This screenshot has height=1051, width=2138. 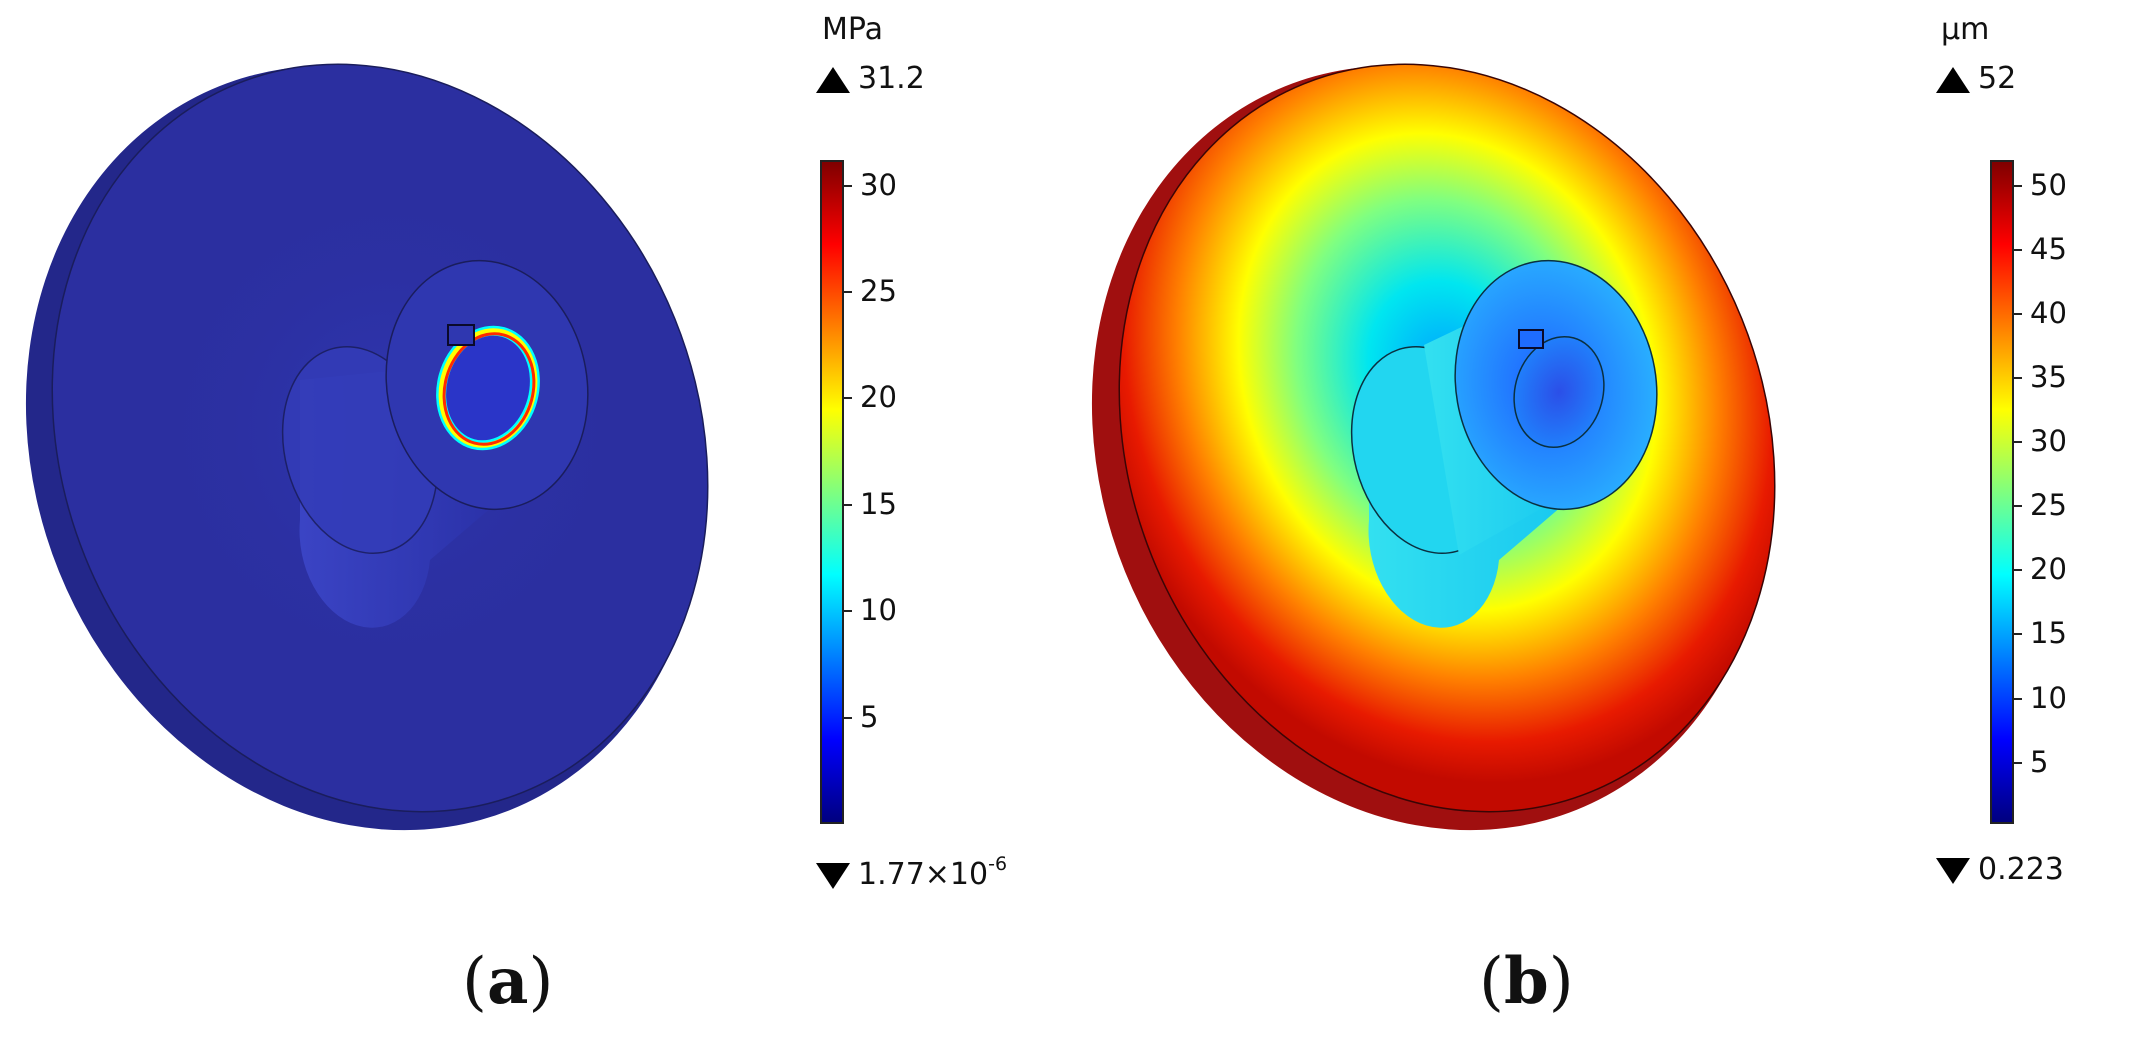 I want to click on max-value: 31.2, so click(x=870, y=79).